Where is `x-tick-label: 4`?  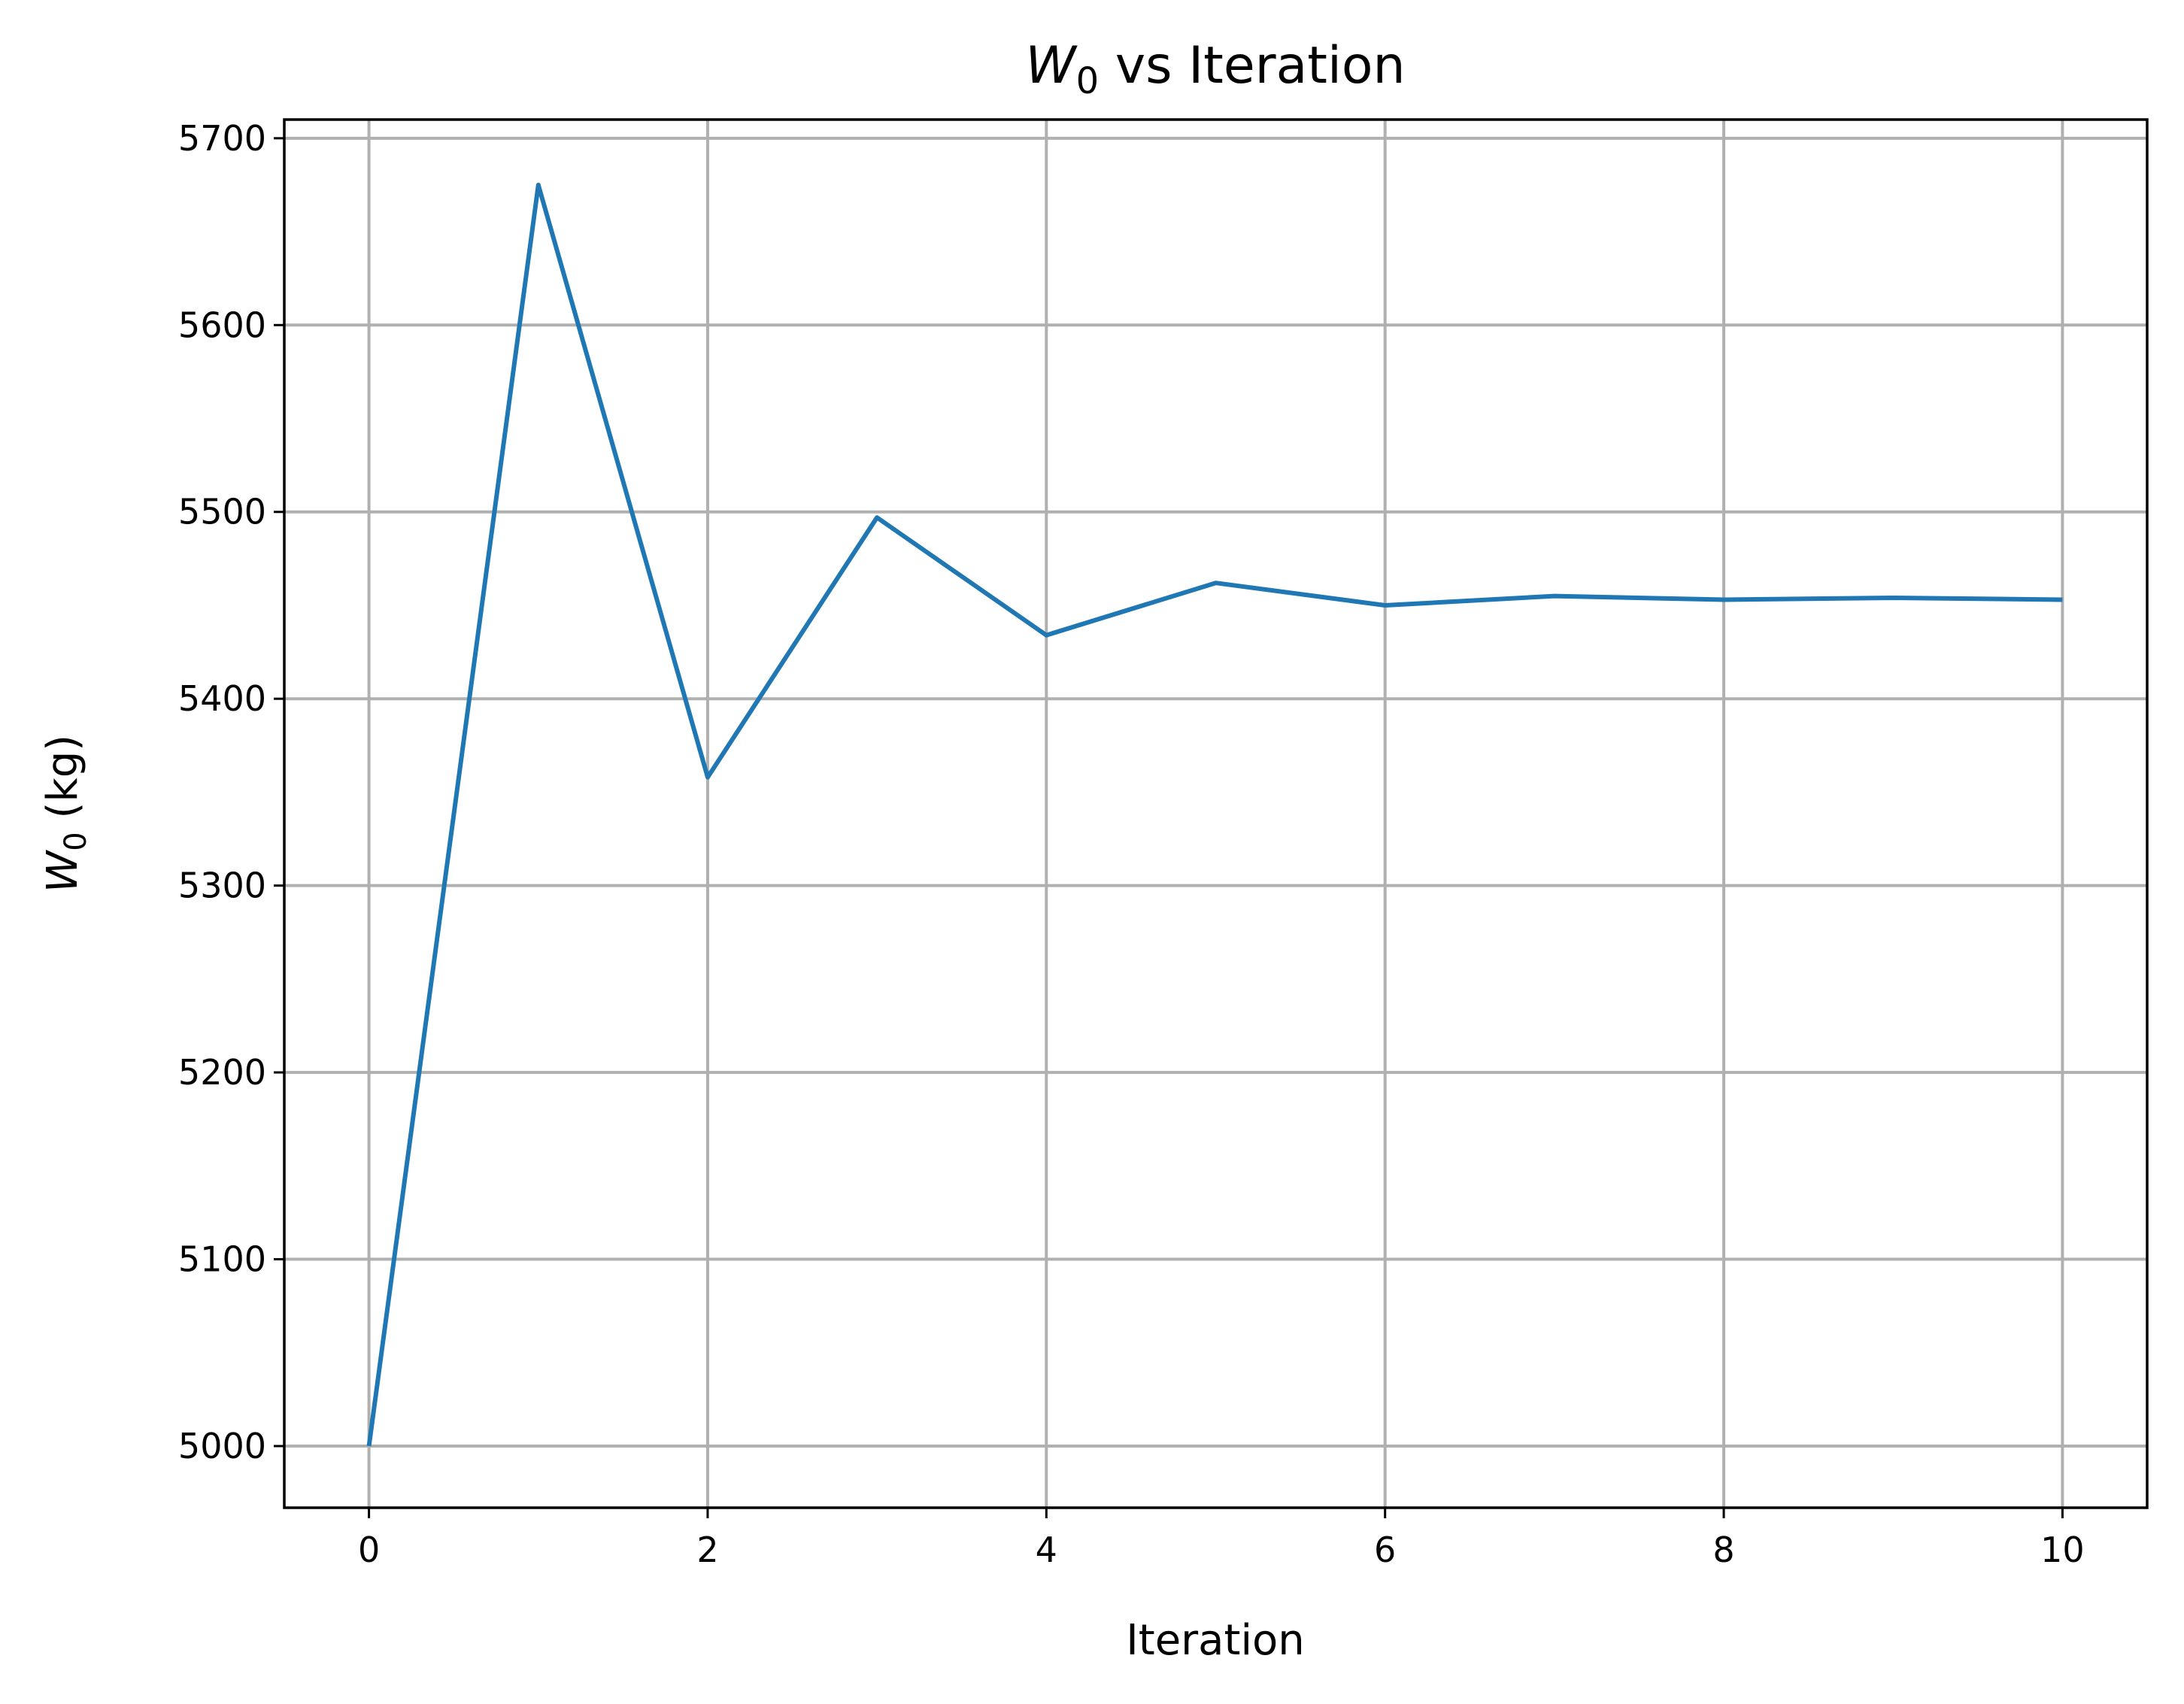
x-tick-label: 4 is located at coordinates (1046, 1550).